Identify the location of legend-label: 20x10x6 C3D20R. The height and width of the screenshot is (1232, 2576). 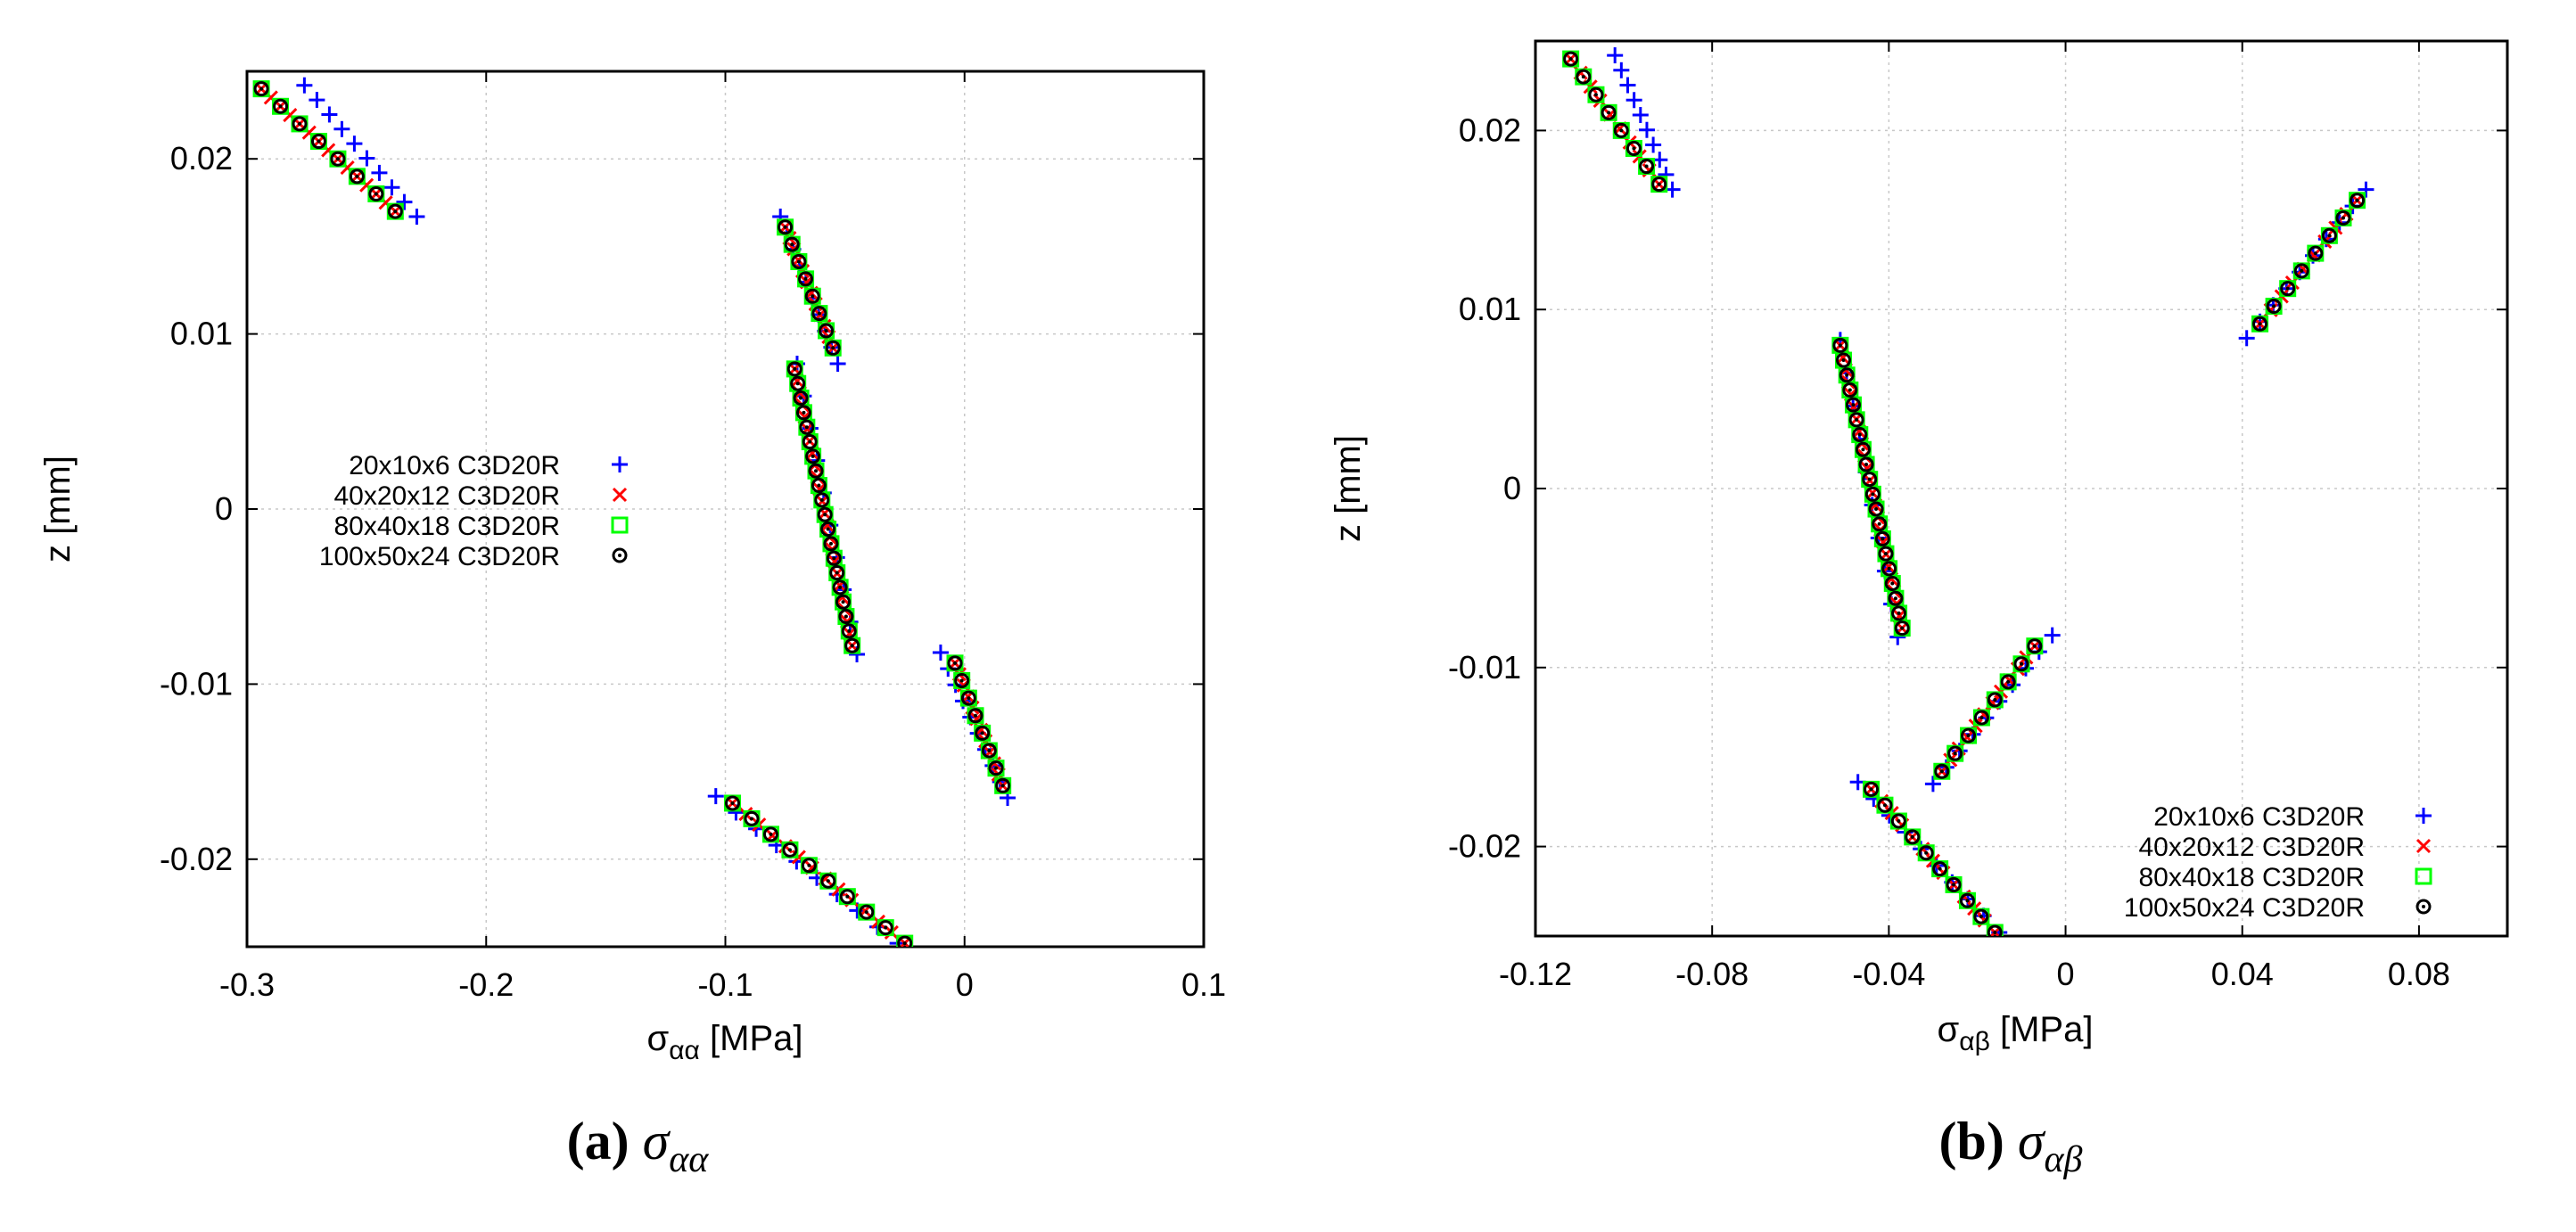
(454, 465).